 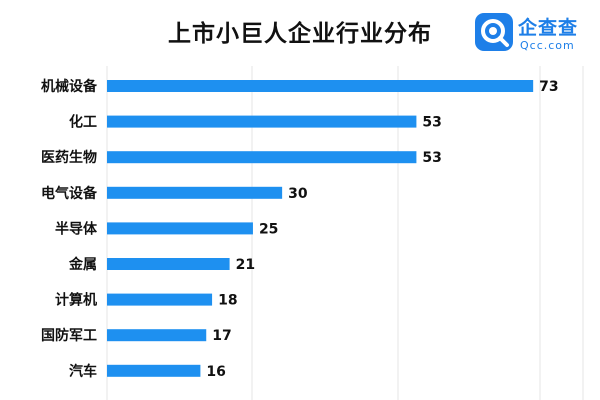 I want to click on value-label: 16, so click(x=215, y=372).